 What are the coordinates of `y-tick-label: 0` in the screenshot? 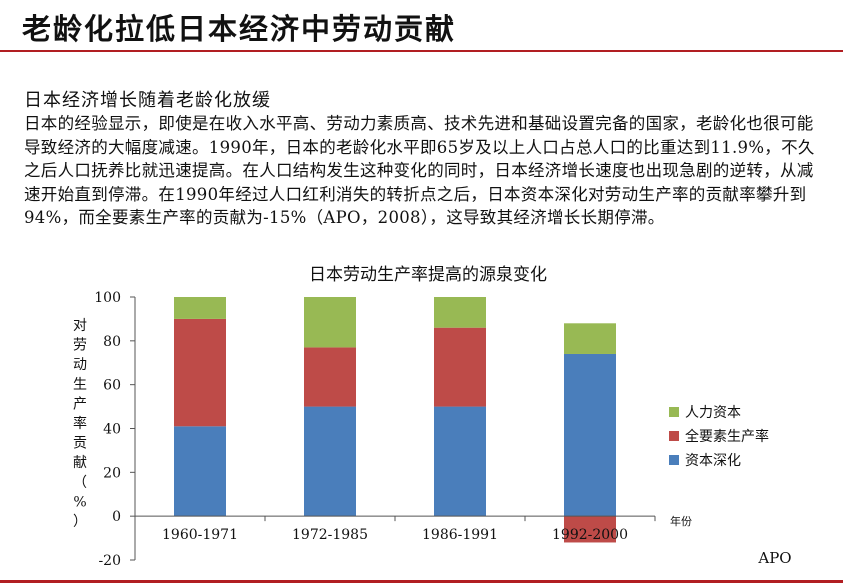 It's located at (116, 517).